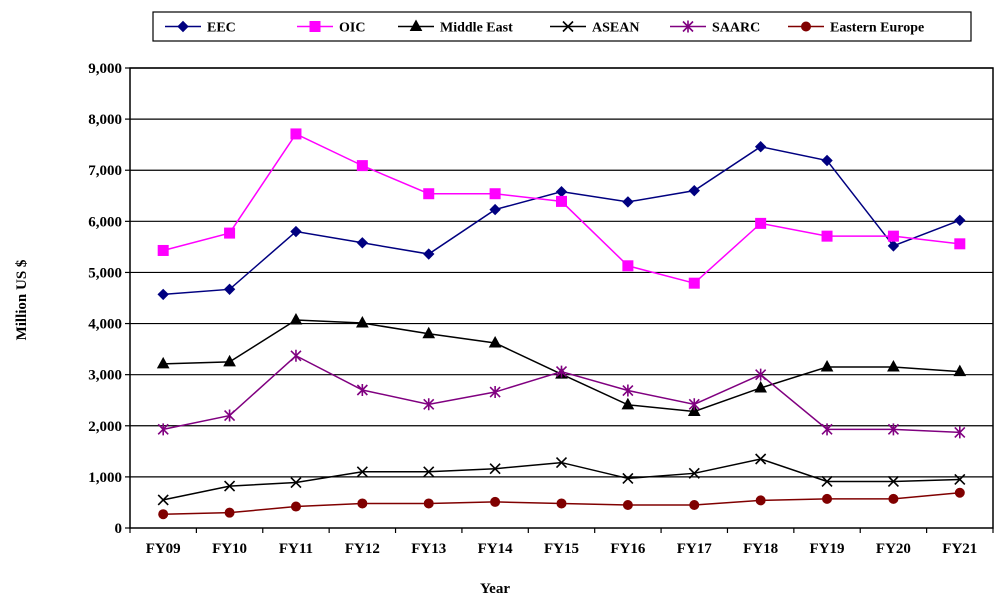  What do you see at coordinates (959, 549) in the screenshot?
I see `x-tick-label: FY21` at bounding box center [959, 549].